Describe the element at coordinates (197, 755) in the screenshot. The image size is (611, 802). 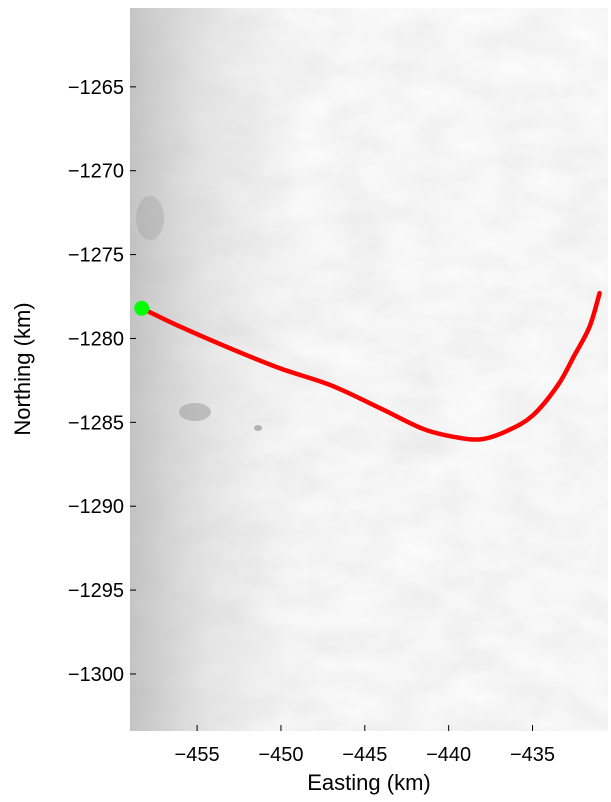
I see `x-tick-label: −455` at that location.